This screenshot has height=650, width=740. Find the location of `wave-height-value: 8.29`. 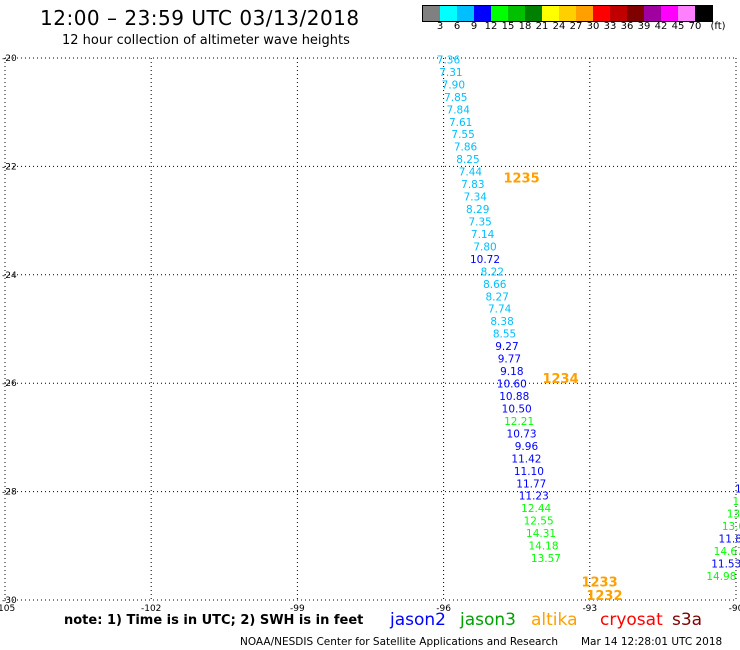

wave-height-value: 8.29 is located at coordinates (477, 210).